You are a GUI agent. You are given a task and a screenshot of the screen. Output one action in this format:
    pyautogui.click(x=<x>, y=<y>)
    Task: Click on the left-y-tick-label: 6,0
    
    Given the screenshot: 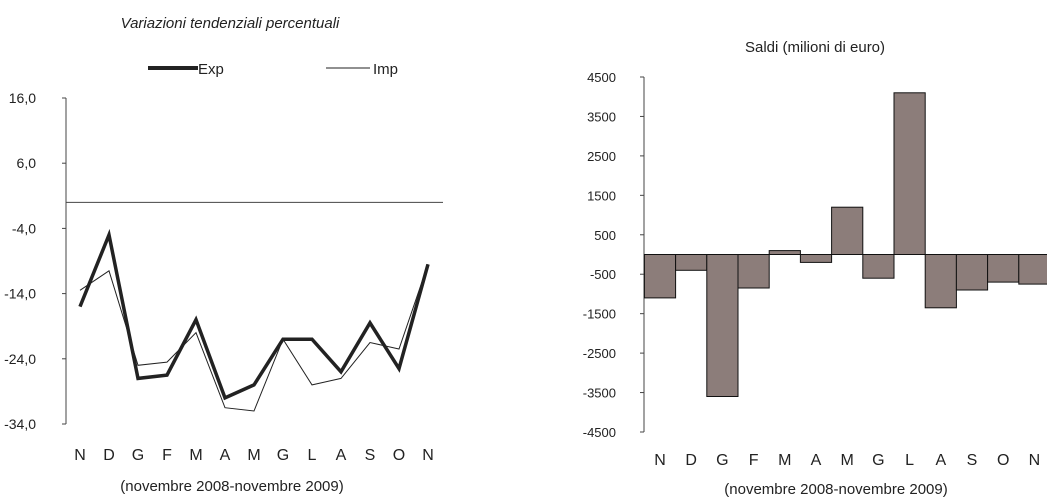 What is the action you would take?
    pyautogui.click(x=27, y=163)
    